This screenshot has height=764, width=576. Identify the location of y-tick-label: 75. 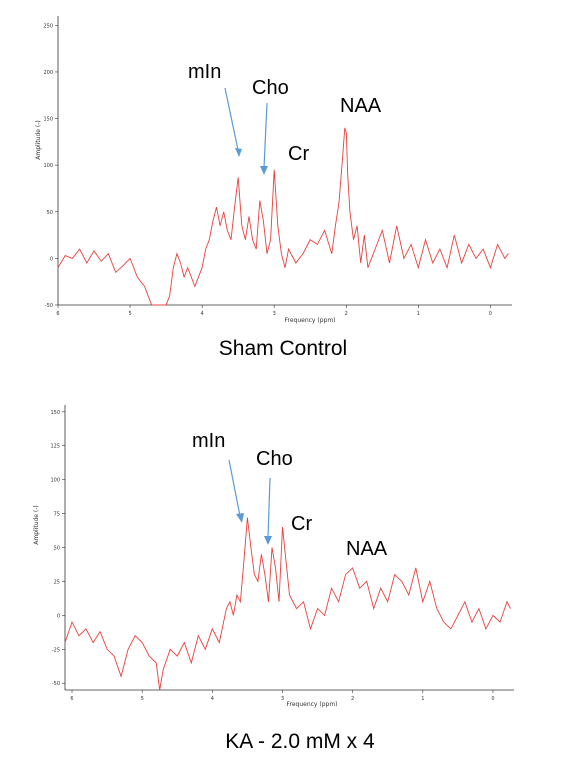
(57, 515).